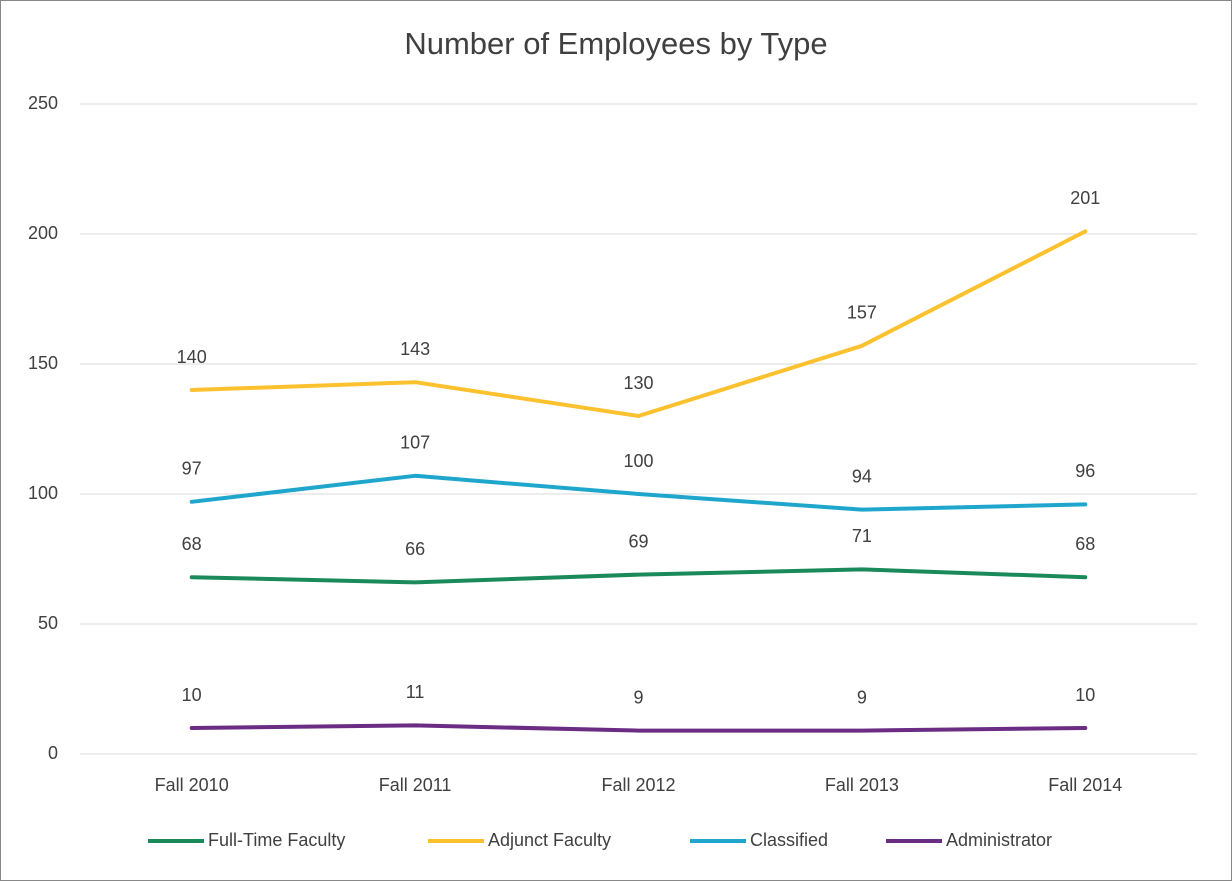 Image resolution: width=1232 pixels, height=881 pixels. What do you see at coordinates (1085, 785) in the screenshot?
I see `x-tick-label: Fall 2014` at bounding box center [1085, 785].